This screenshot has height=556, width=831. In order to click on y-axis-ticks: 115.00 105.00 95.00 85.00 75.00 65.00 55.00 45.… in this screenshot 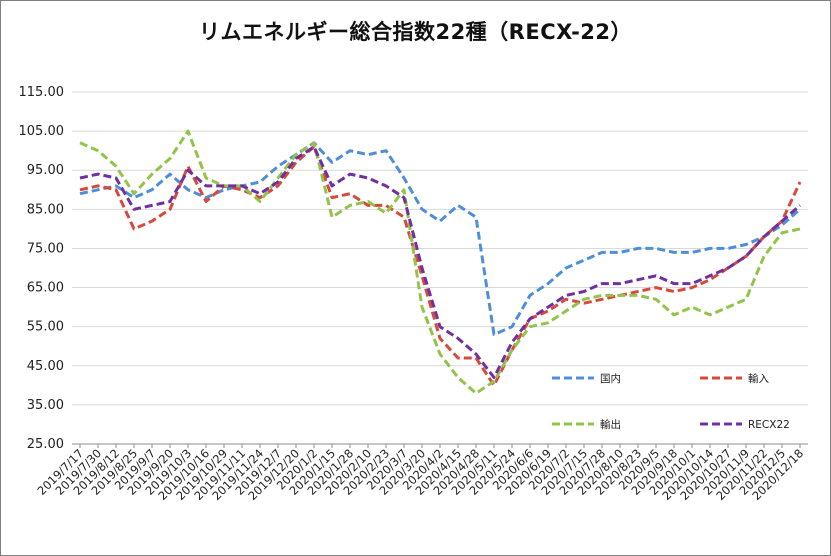, I will do `click(42, 268)`.